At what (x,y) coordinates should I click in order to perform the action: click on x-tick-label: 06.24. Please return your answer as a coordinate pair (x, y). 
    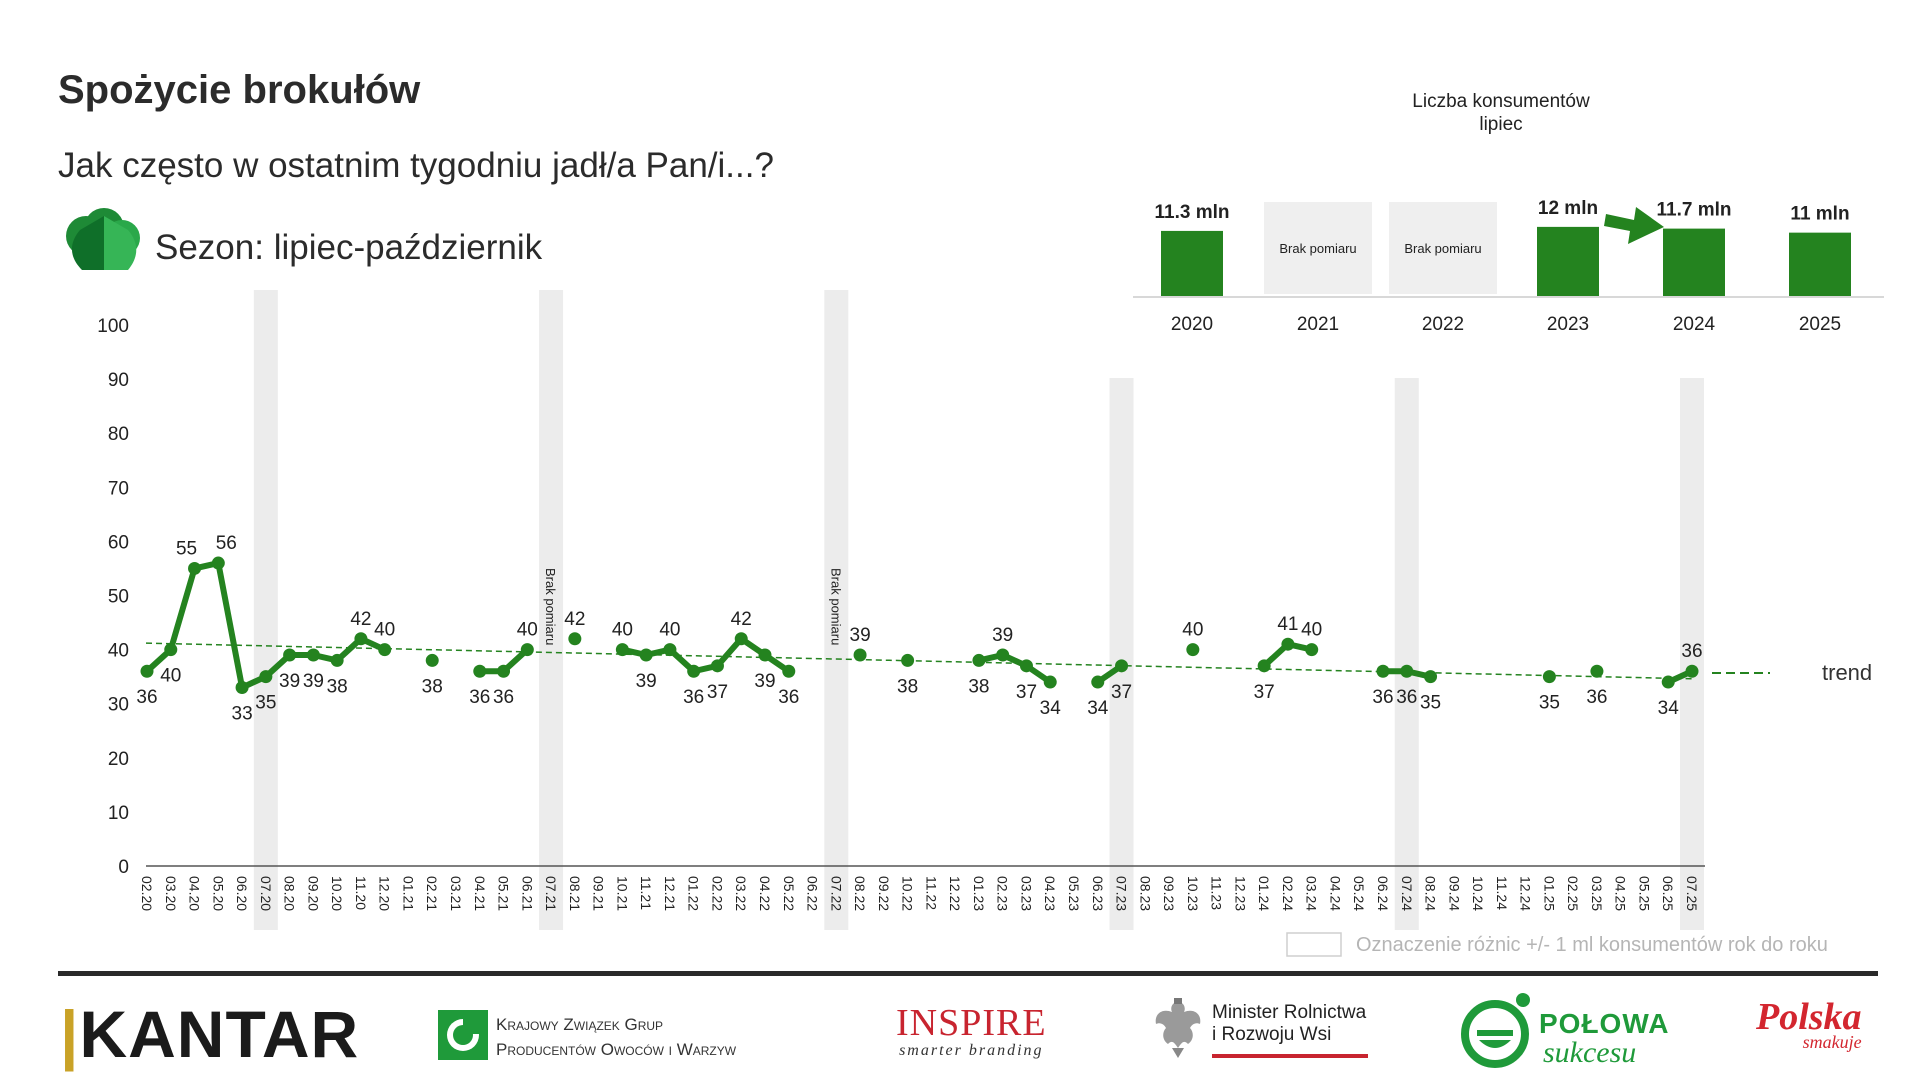
    Looking at the image, I should click on (1383, 893).